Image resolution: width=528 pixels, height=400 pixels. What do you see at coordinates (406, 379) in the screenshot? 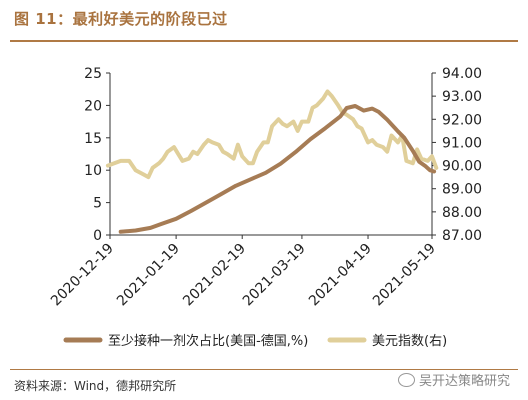
I see `wechat-icon` at bounding box center [406, 379].